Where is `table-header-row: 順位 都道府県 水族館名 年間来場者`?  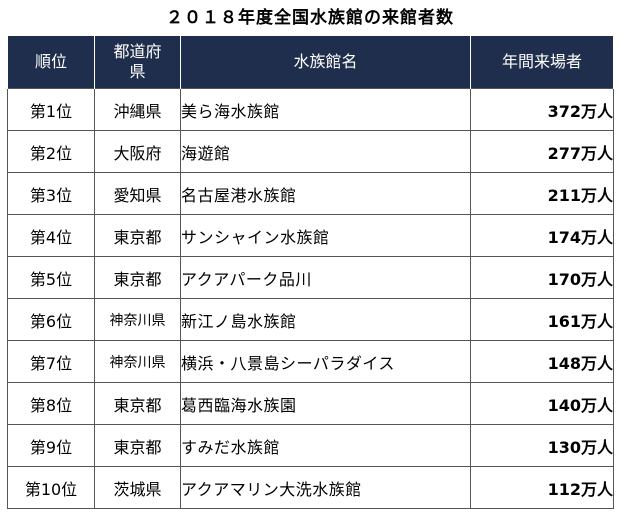
table-header-row: 順位 都道府県 水族館名 年間来場者 is located at coordinates (310, 62).